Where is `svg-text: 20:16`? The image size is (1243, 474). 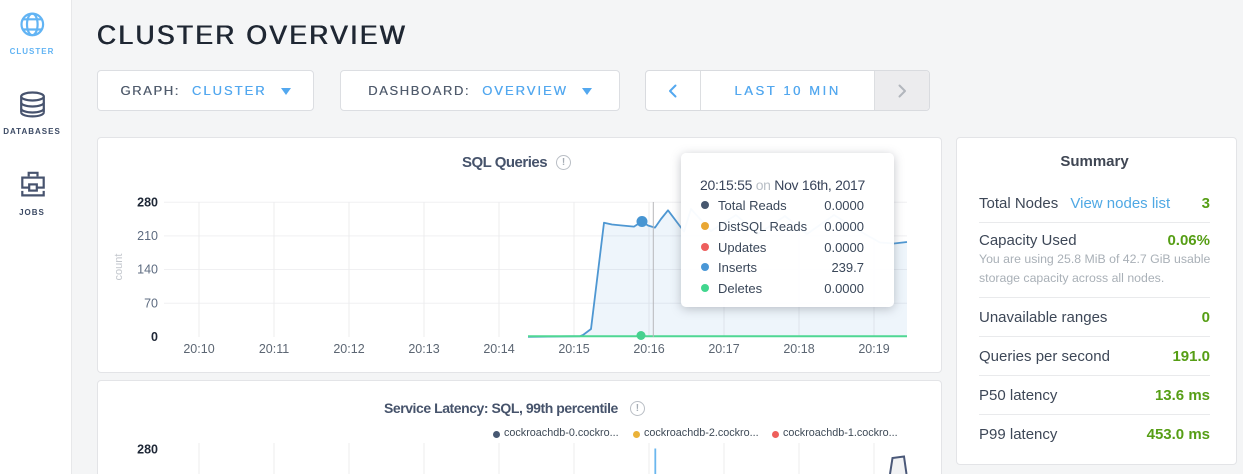
svg-text: 20:16 is located at coordinates (648, 349).